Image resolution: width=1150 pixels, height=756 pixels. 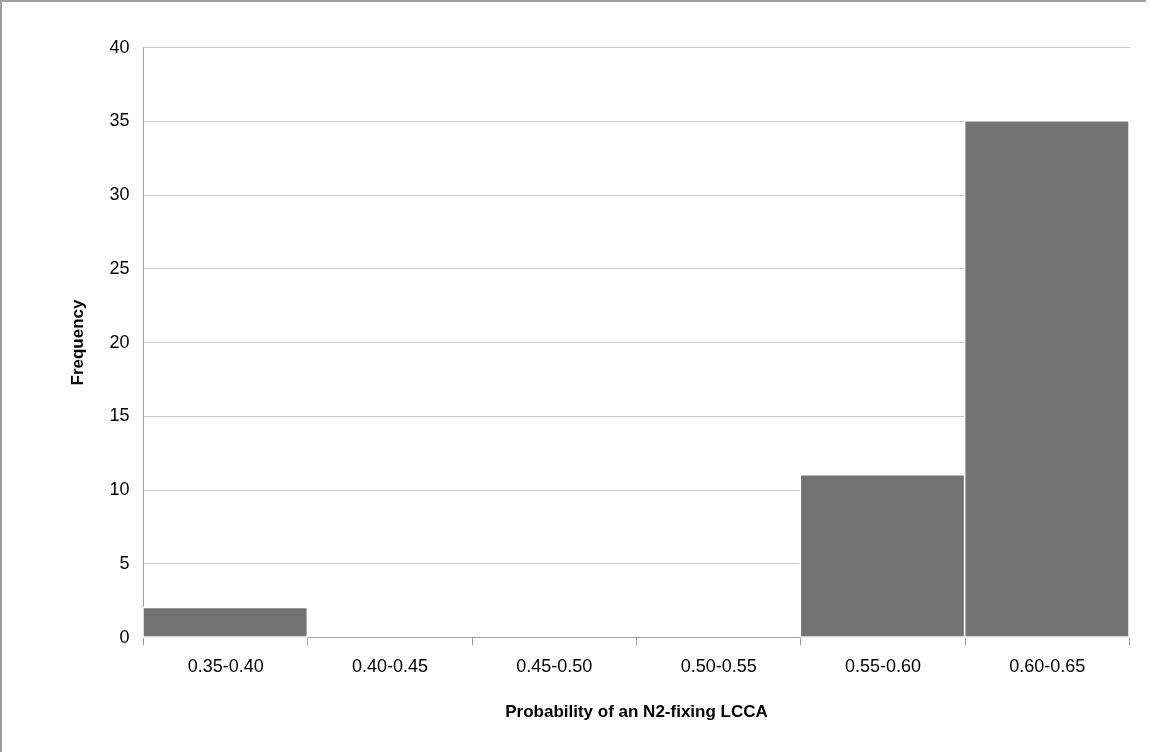 What do you see at coordinates (78, 342) in the screenshot?
I see `y-axis-title: Frequency` at bounding box center [78, 342].